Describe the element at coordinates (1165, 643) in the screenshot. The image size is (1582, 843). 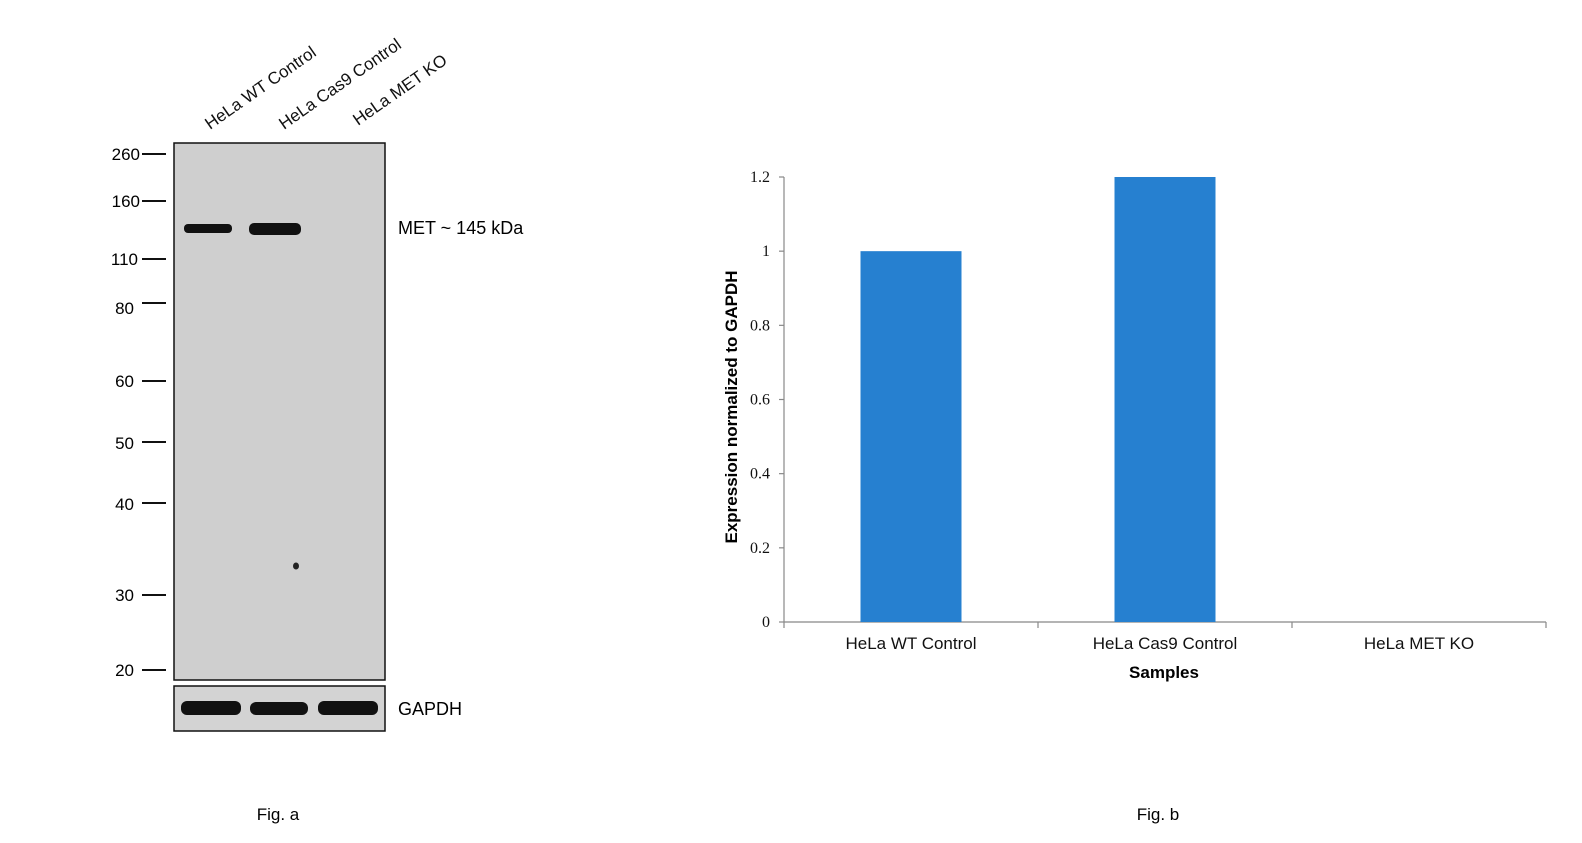
I see `x-tick-label: HeLa Cas9 Control` at that location.